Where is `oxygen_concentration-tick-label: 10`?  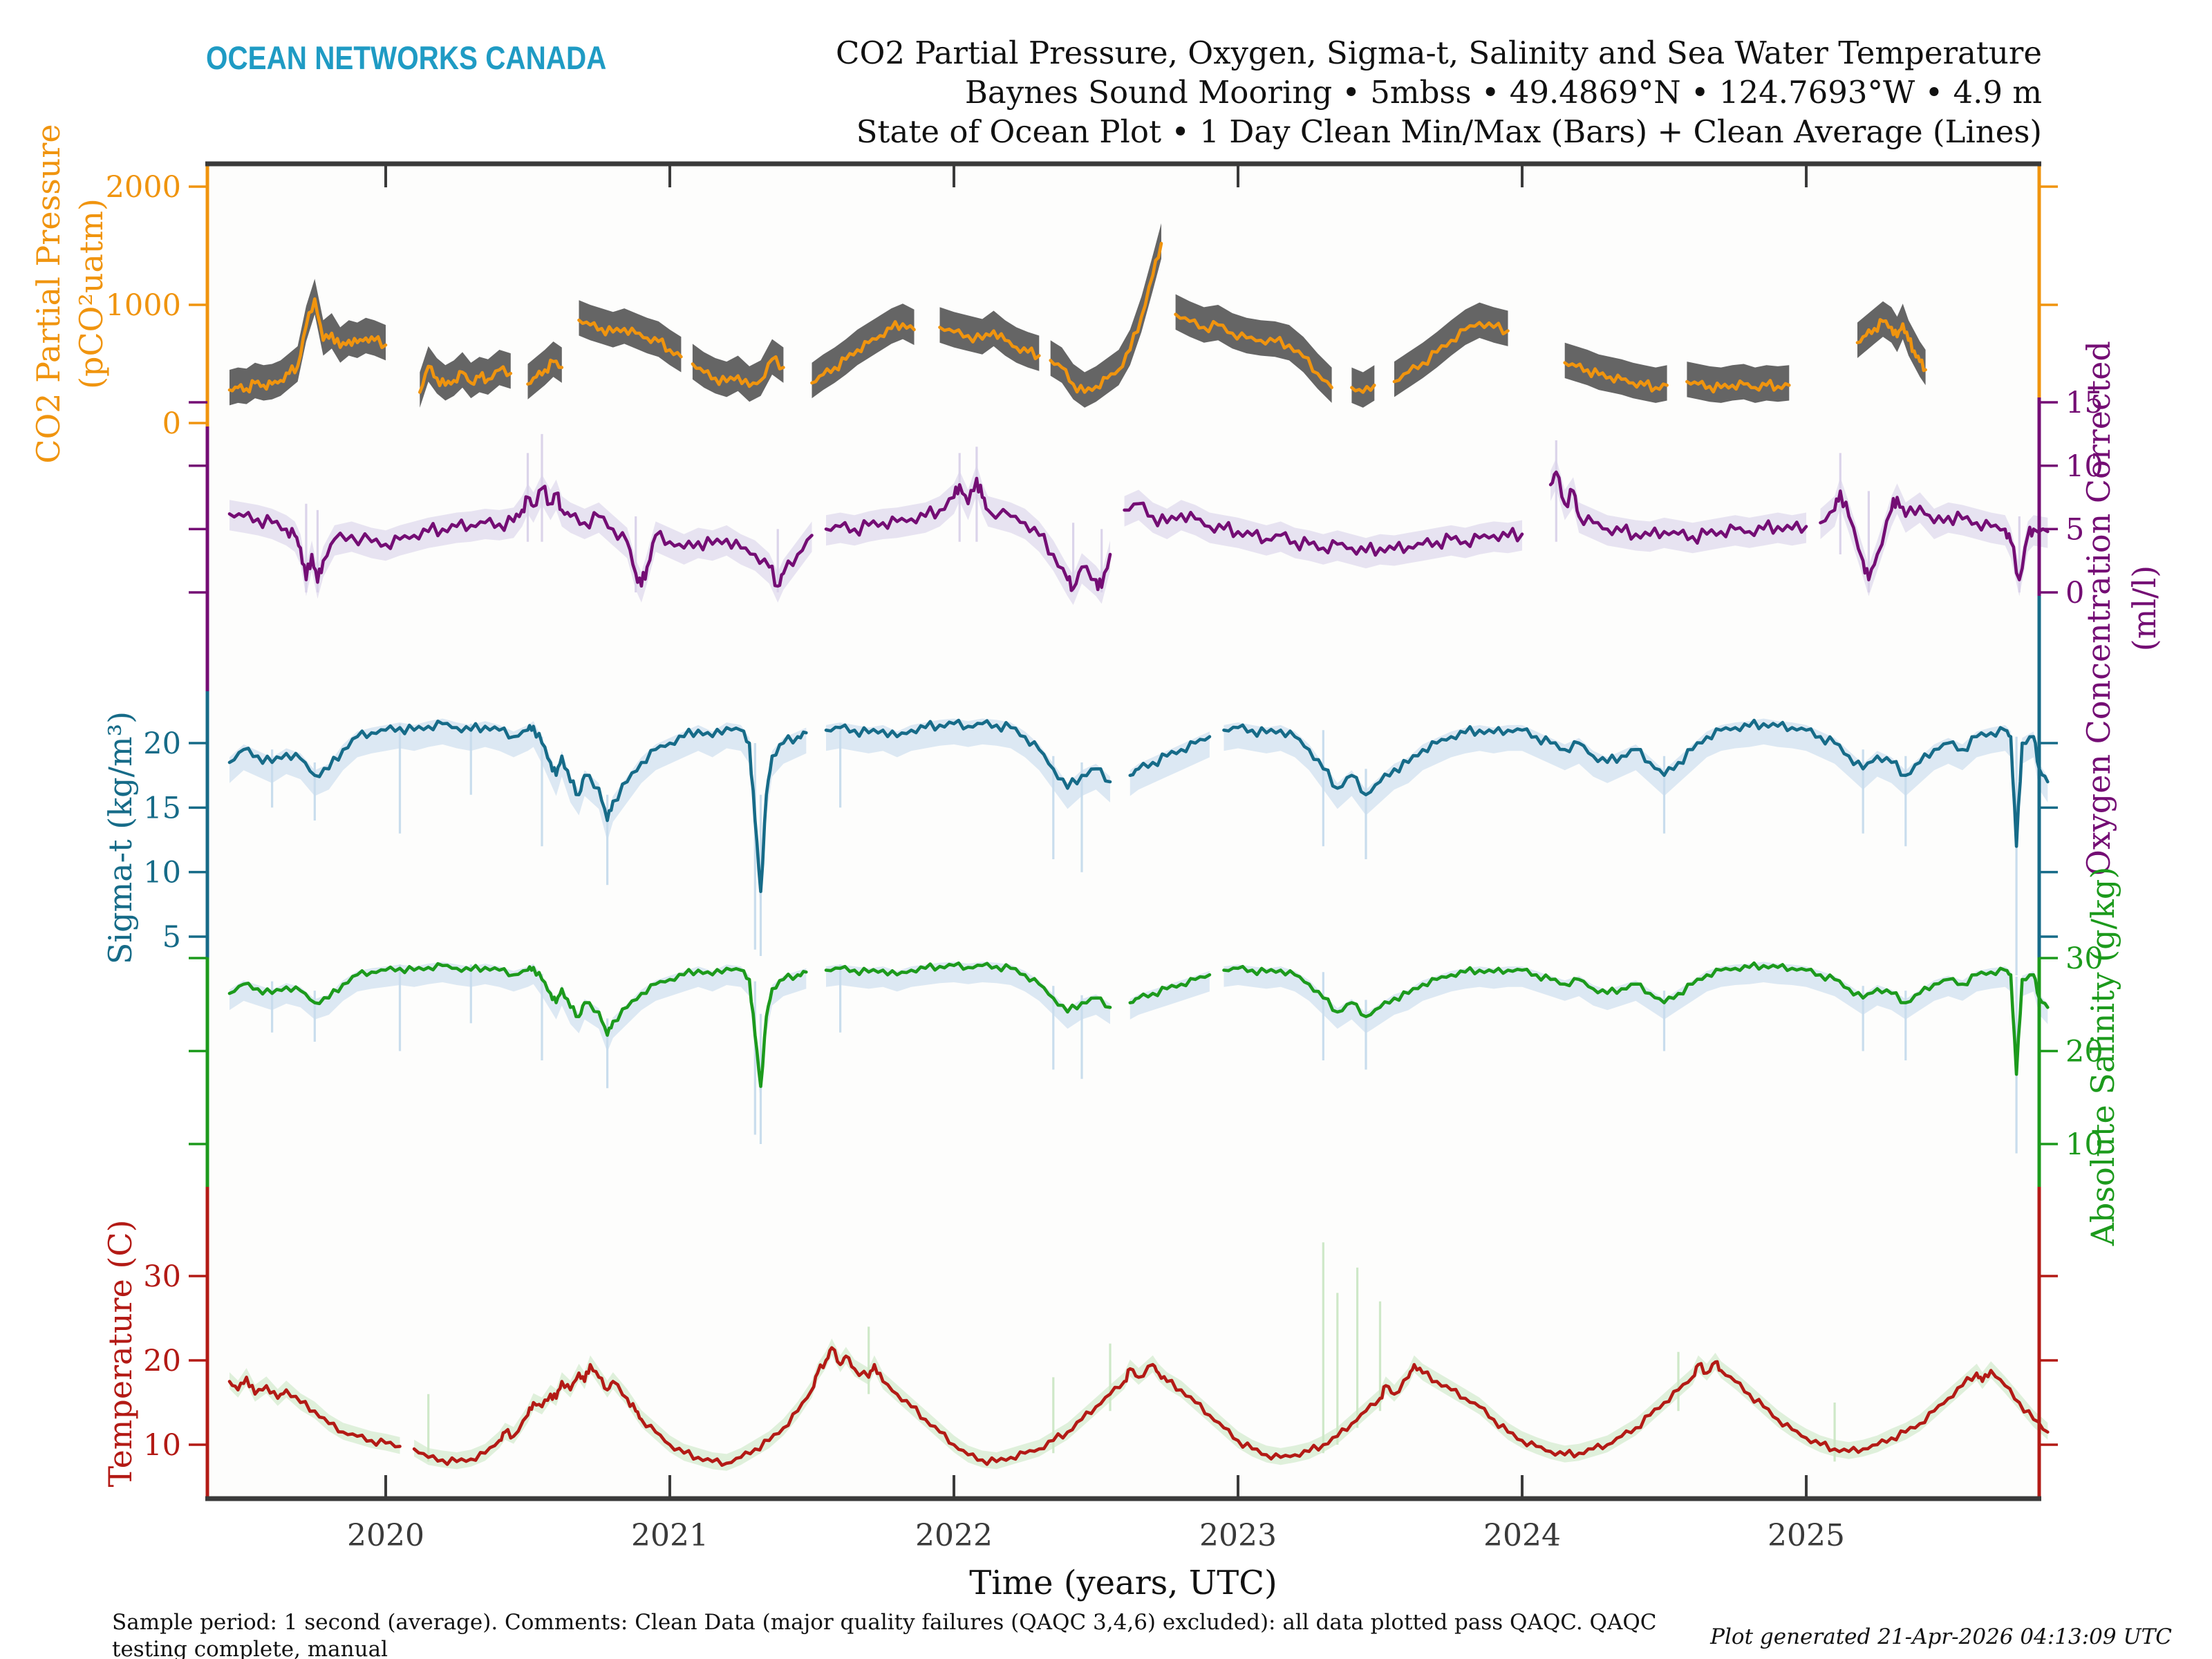 oxygen_concentration-tick-label: 10 is located at coordinates (2084, 467).